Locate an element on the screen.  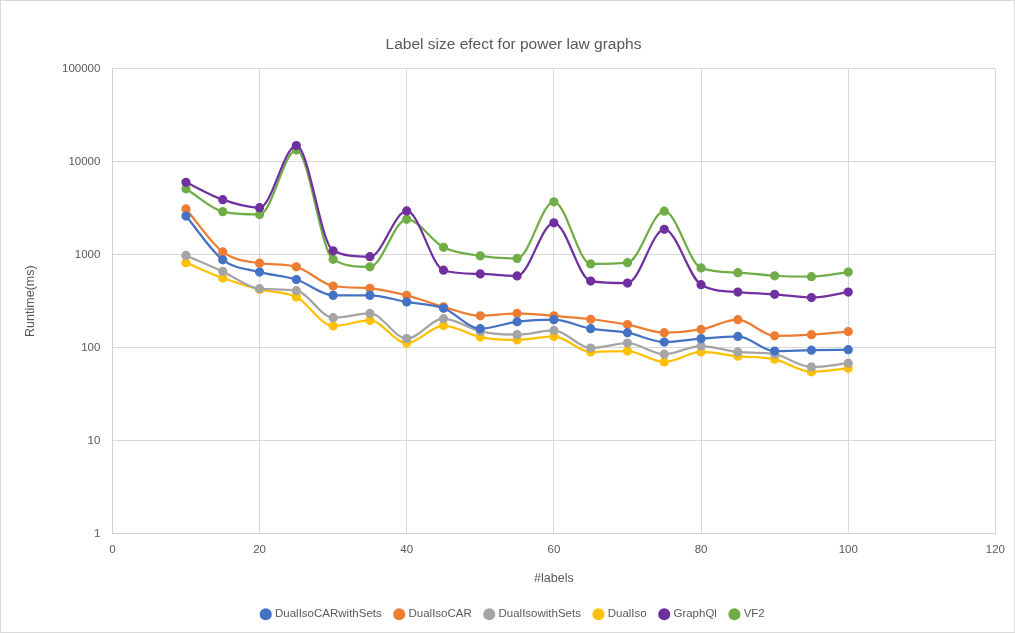
x-tick-label: 0 is located at coordinates (112, 548).